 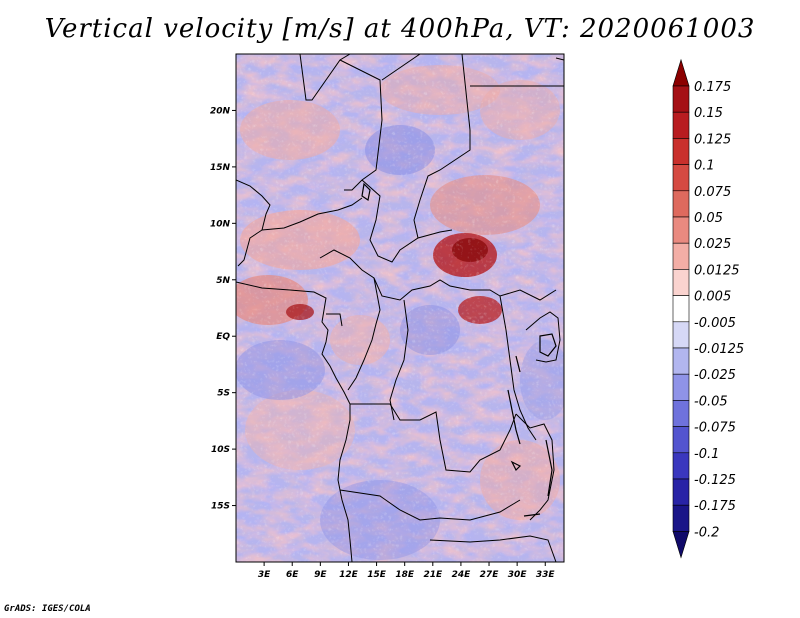 What do you see at coordinates (712, 87) in the screenshot?
I see `colorbar-label: 0.175` at bounding box center [712, 87].